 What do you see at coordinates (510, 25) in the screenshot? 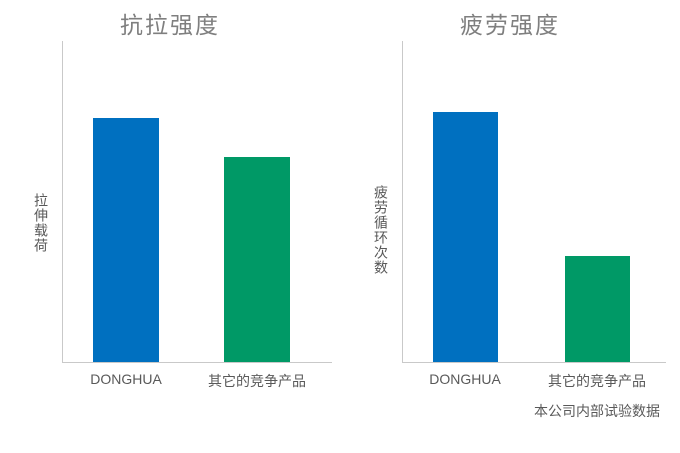
I see `chart-title-fatigue: 疲劳强度` at bounding box center [510, 25].